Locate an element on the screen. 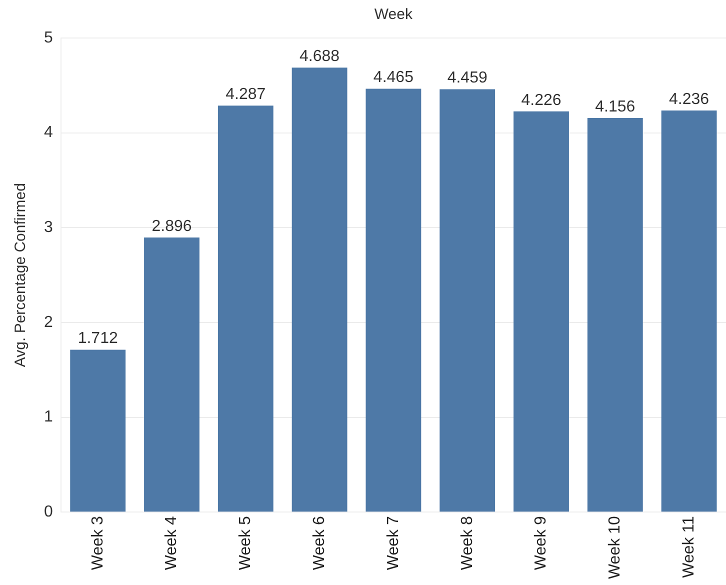 This screenshot has width=726, height=585. x-tick-label: Week 5 is located at coordinates (245, 543).